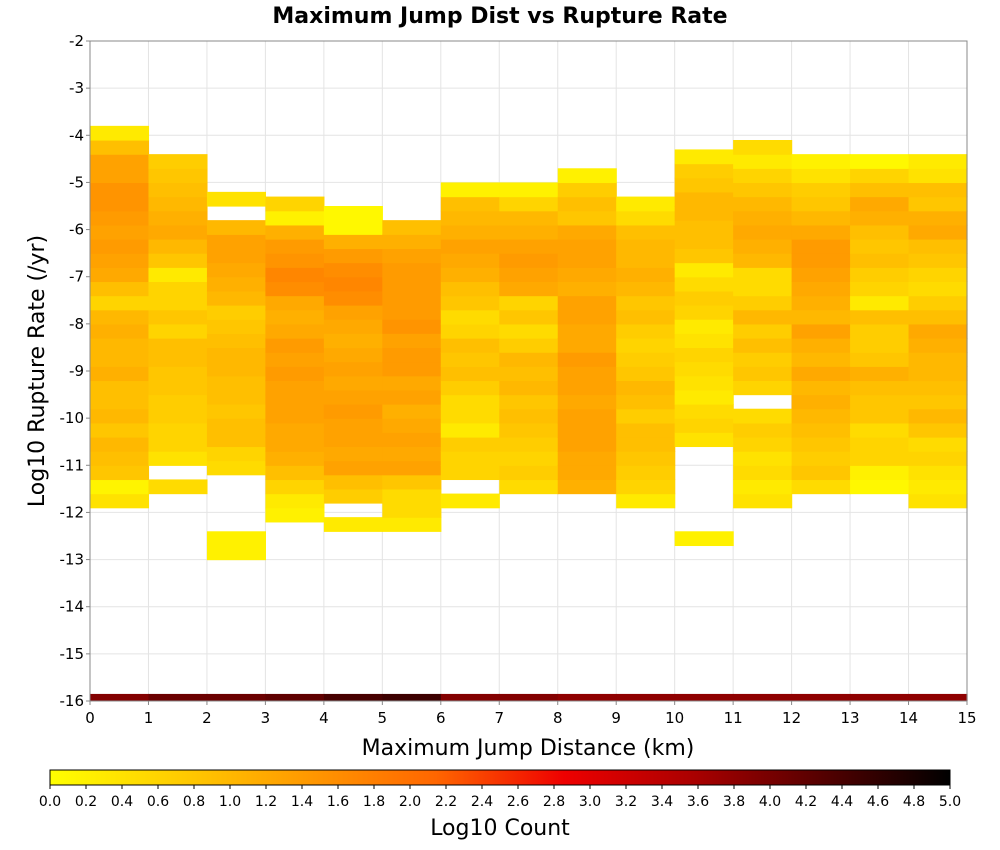 The width and height of the screenshot is (1000, 850). What do you see at coordinates (72, 607) in the screenshot?
I see `y-tick-label: -14` at bounding box center [72, 607].